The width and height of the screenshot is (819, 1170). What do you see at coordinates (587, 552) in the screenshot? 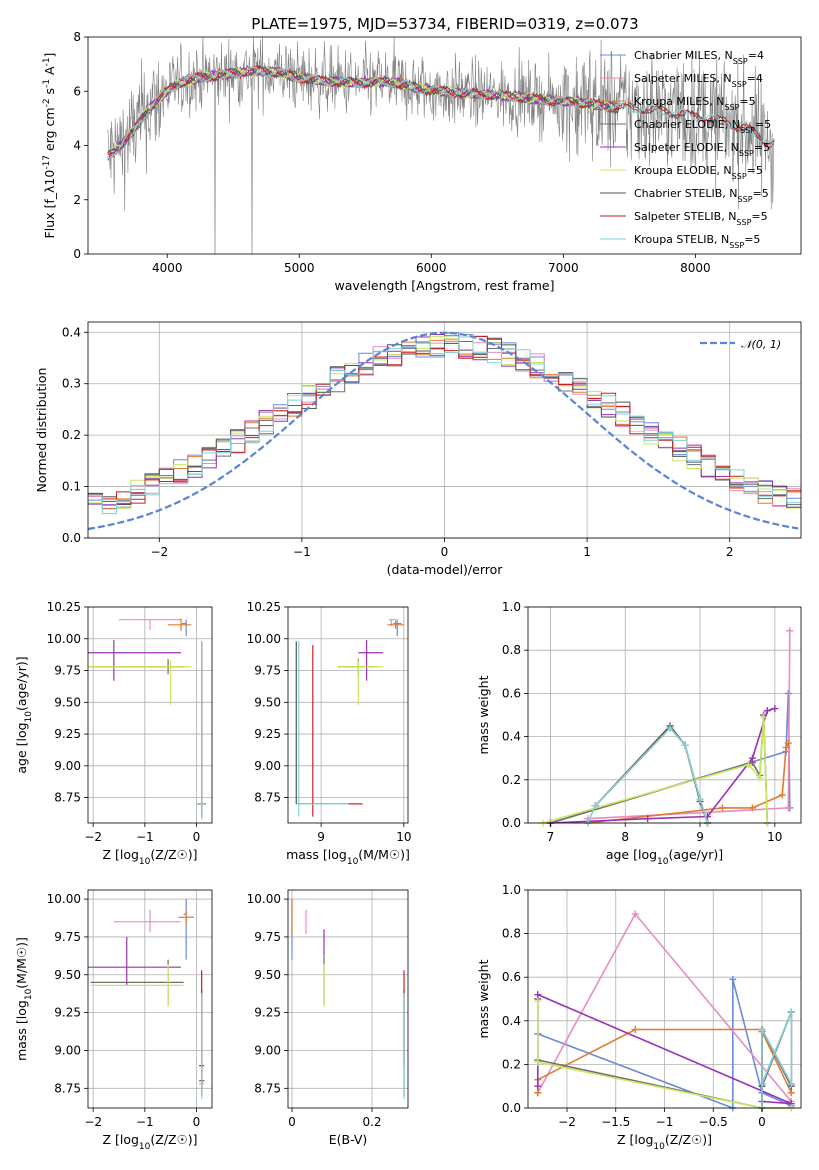
I see `x-tick-label: 1` at bounding box center [587, 552].